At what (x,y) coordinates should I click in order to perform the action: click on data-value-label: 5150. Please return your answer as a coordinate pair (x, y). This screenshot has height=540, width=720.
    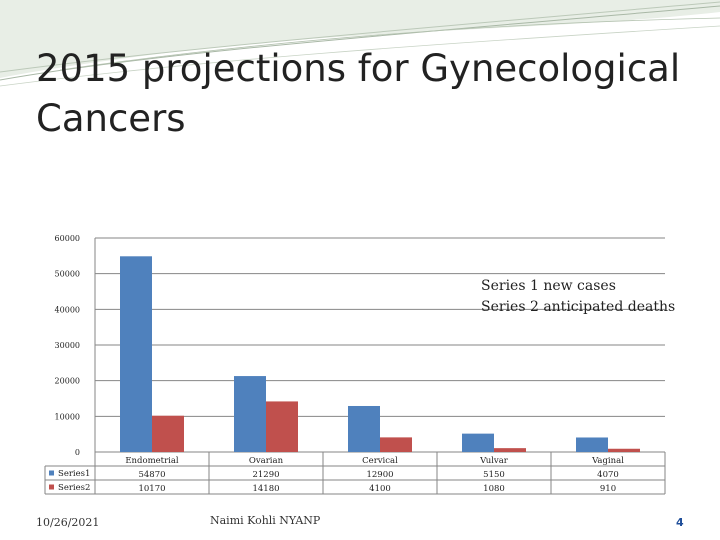
    Looking at the image, I should click on (494, 475).